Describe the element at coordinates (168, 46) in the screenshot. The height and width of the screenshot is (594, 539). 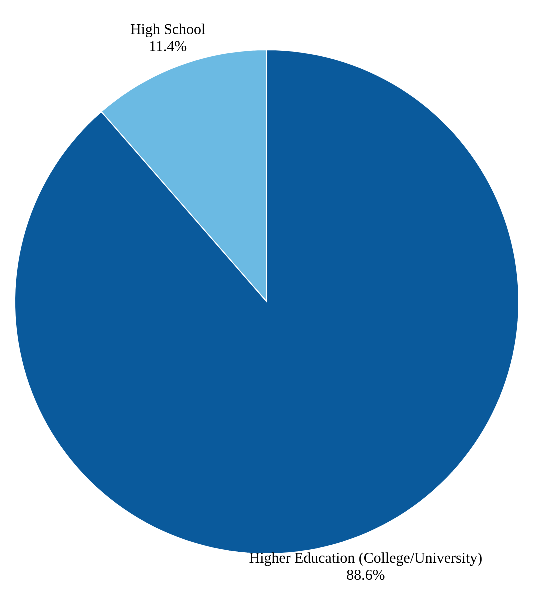
I see `data-label: 11.4%` at that location.